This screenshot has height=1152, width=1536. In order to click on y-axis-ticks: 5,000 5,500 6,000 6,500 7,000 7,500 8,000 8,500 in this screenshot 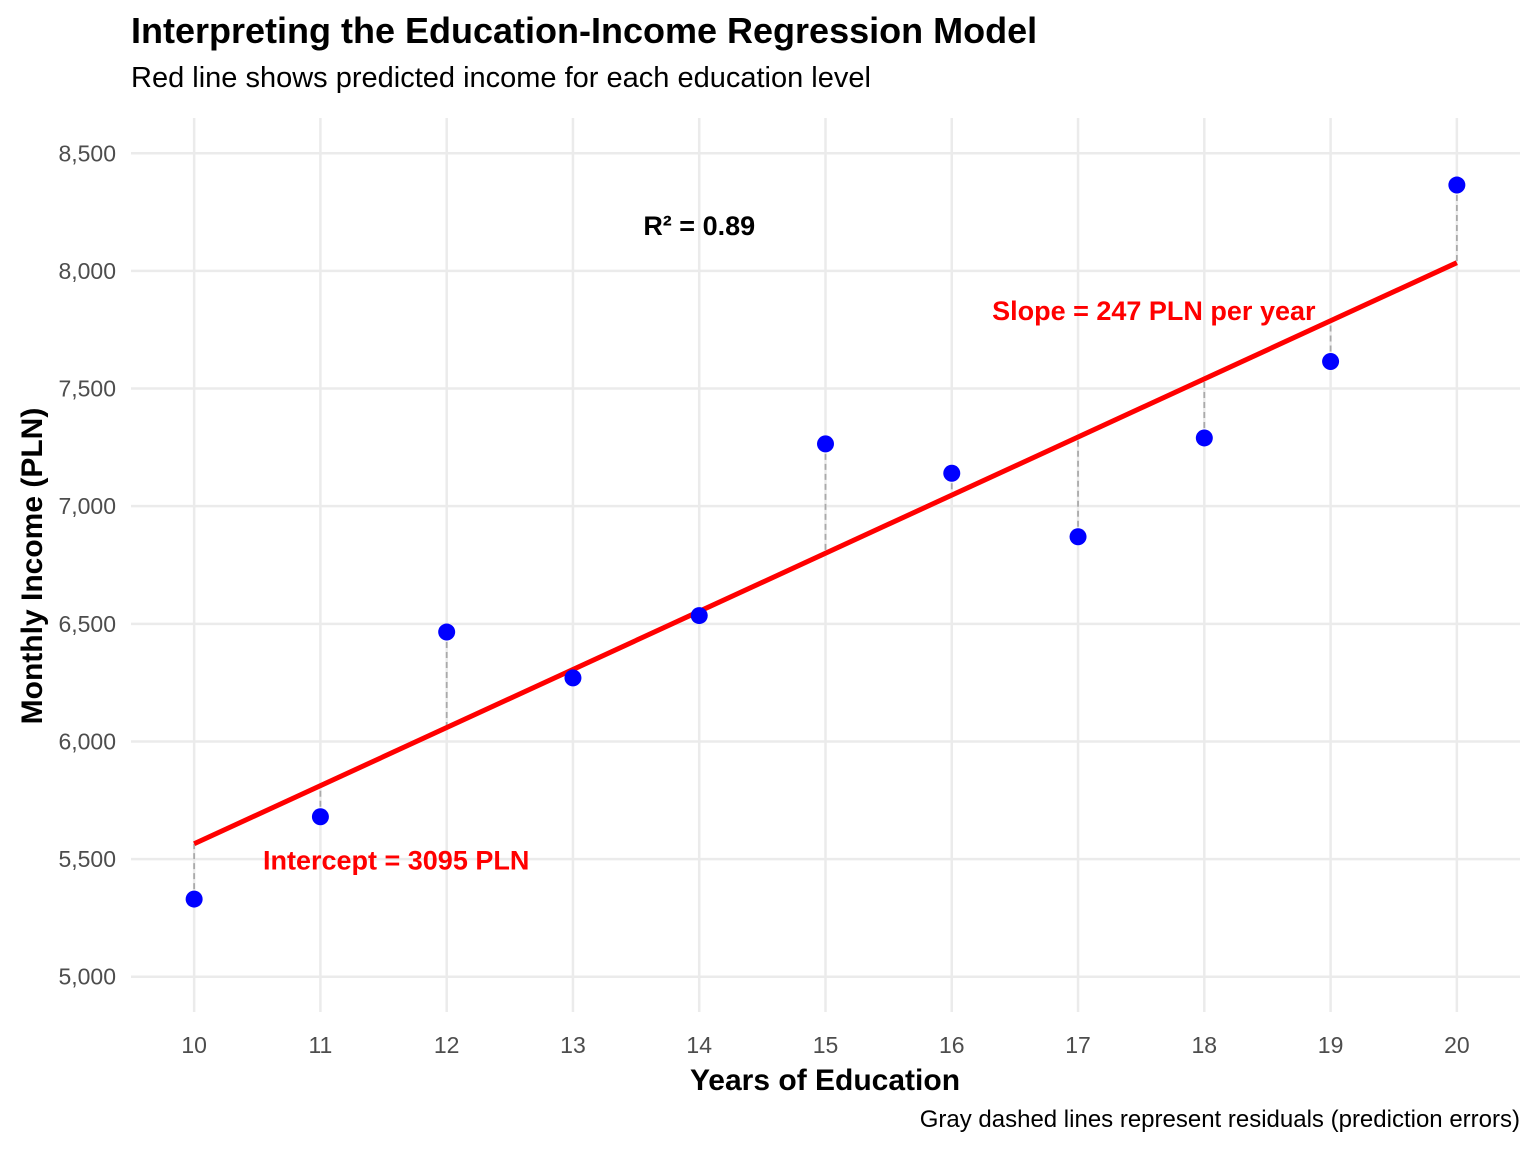, I will do `click(87, 564)`.